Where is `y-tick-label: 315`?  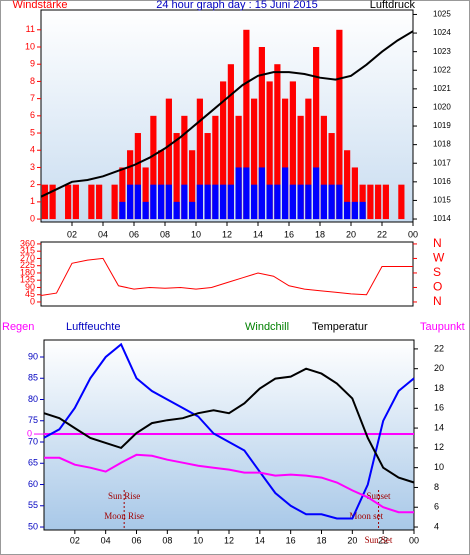
y-tick-label: 315 is located at coordinates (27, 251).